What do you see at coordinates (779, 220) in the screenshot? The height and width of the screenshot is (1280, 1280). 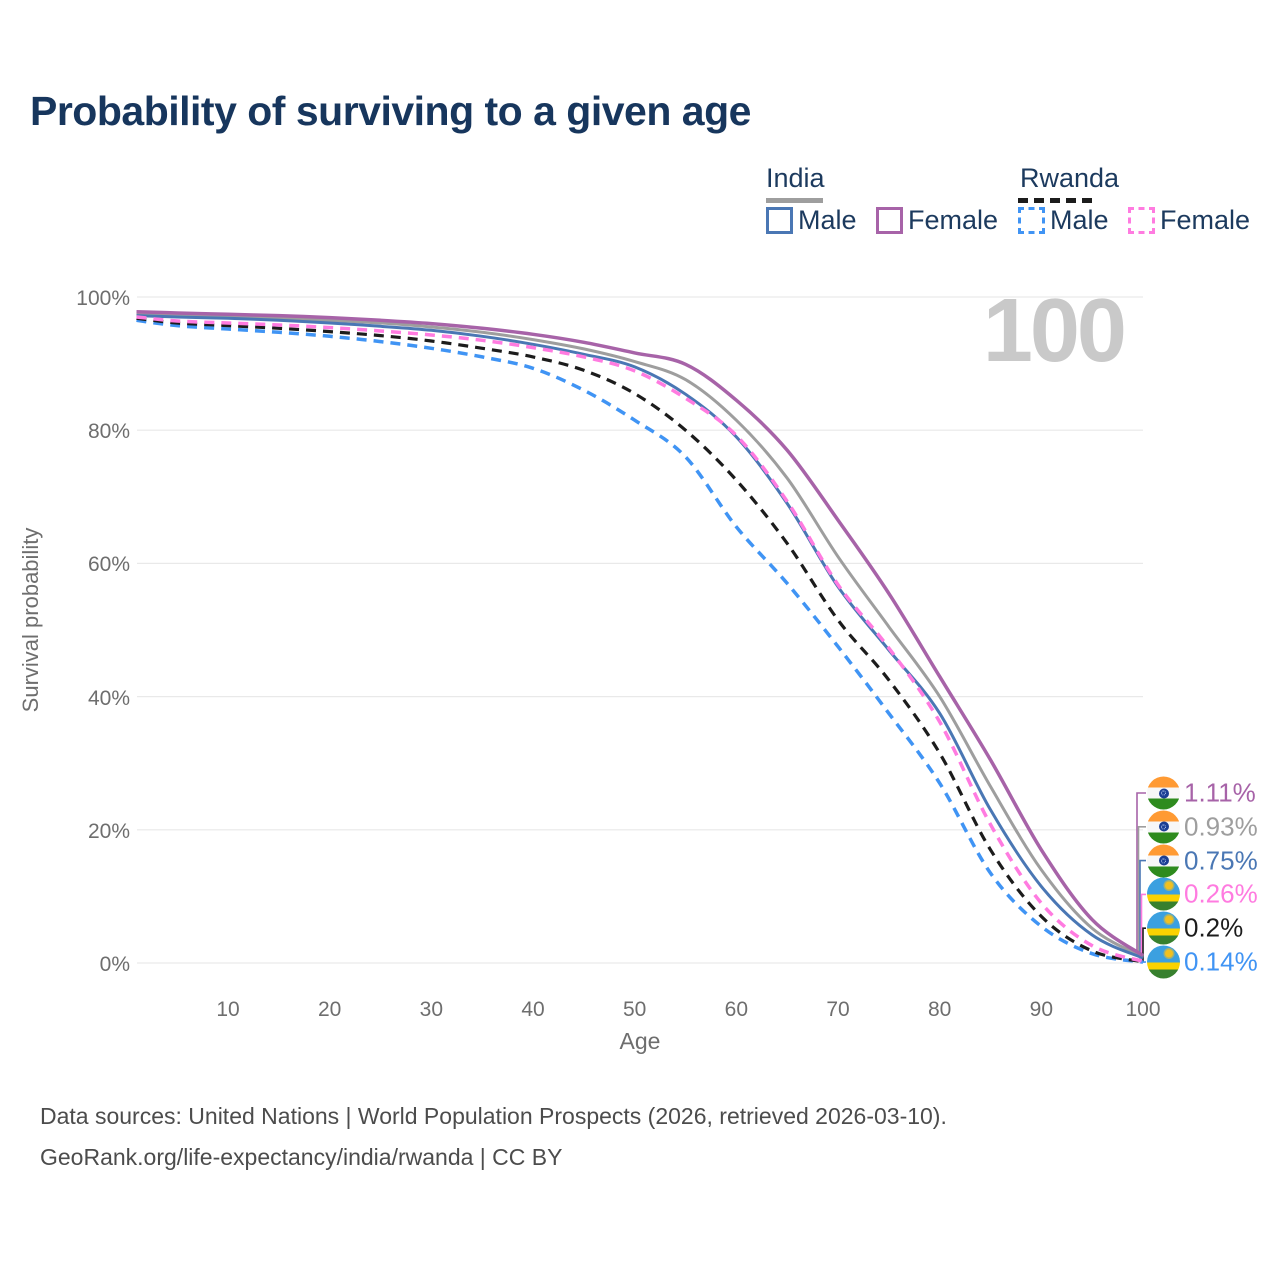 I see `india-male-swatch-icon` at bounding box center [779, 220].